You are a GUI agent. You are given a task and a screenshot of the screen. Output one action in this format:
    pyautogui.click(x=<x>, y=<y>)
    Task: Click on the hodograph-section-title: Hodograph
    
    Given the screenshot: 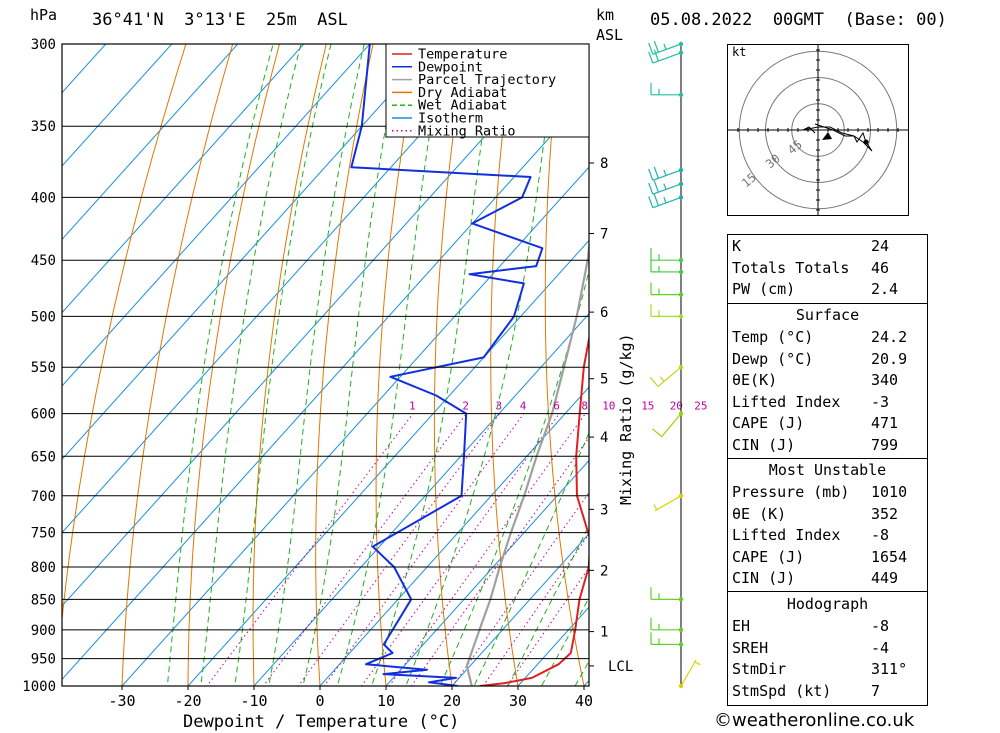 What is the action you would take?
    pyautogui.click(x=827, y=604)
    